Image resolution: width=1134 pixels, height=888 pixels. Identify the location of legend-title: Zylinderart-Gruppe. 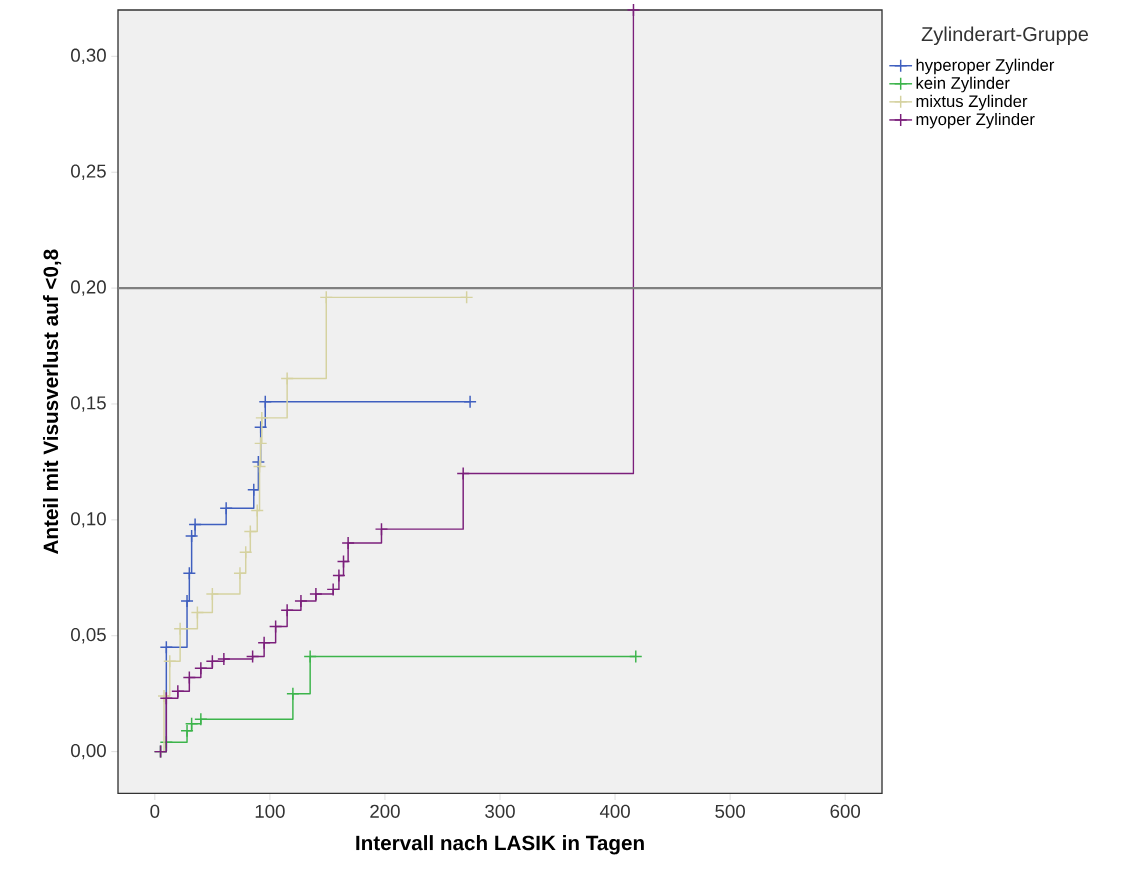
(1005, 36).